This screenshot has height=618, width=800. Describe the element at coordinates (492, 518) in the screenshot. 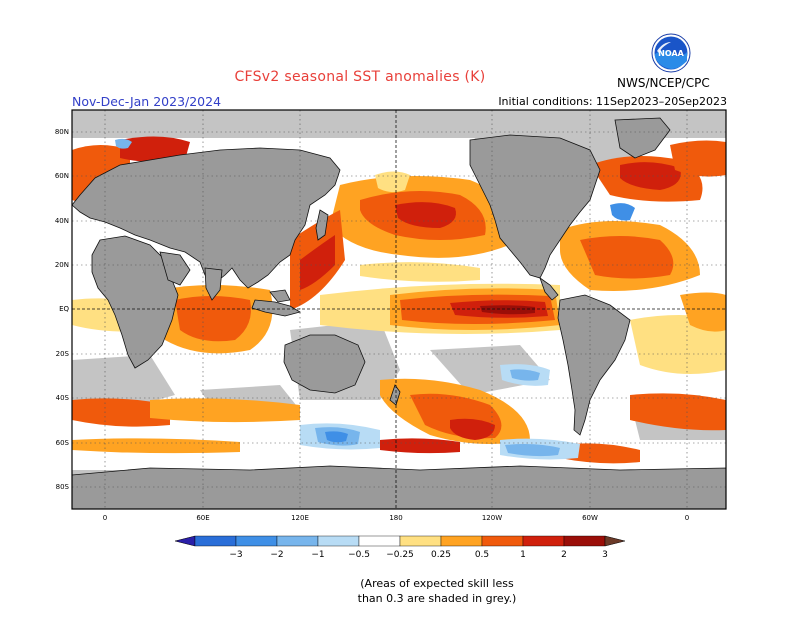

I see `lon-label: 120W` at that location.